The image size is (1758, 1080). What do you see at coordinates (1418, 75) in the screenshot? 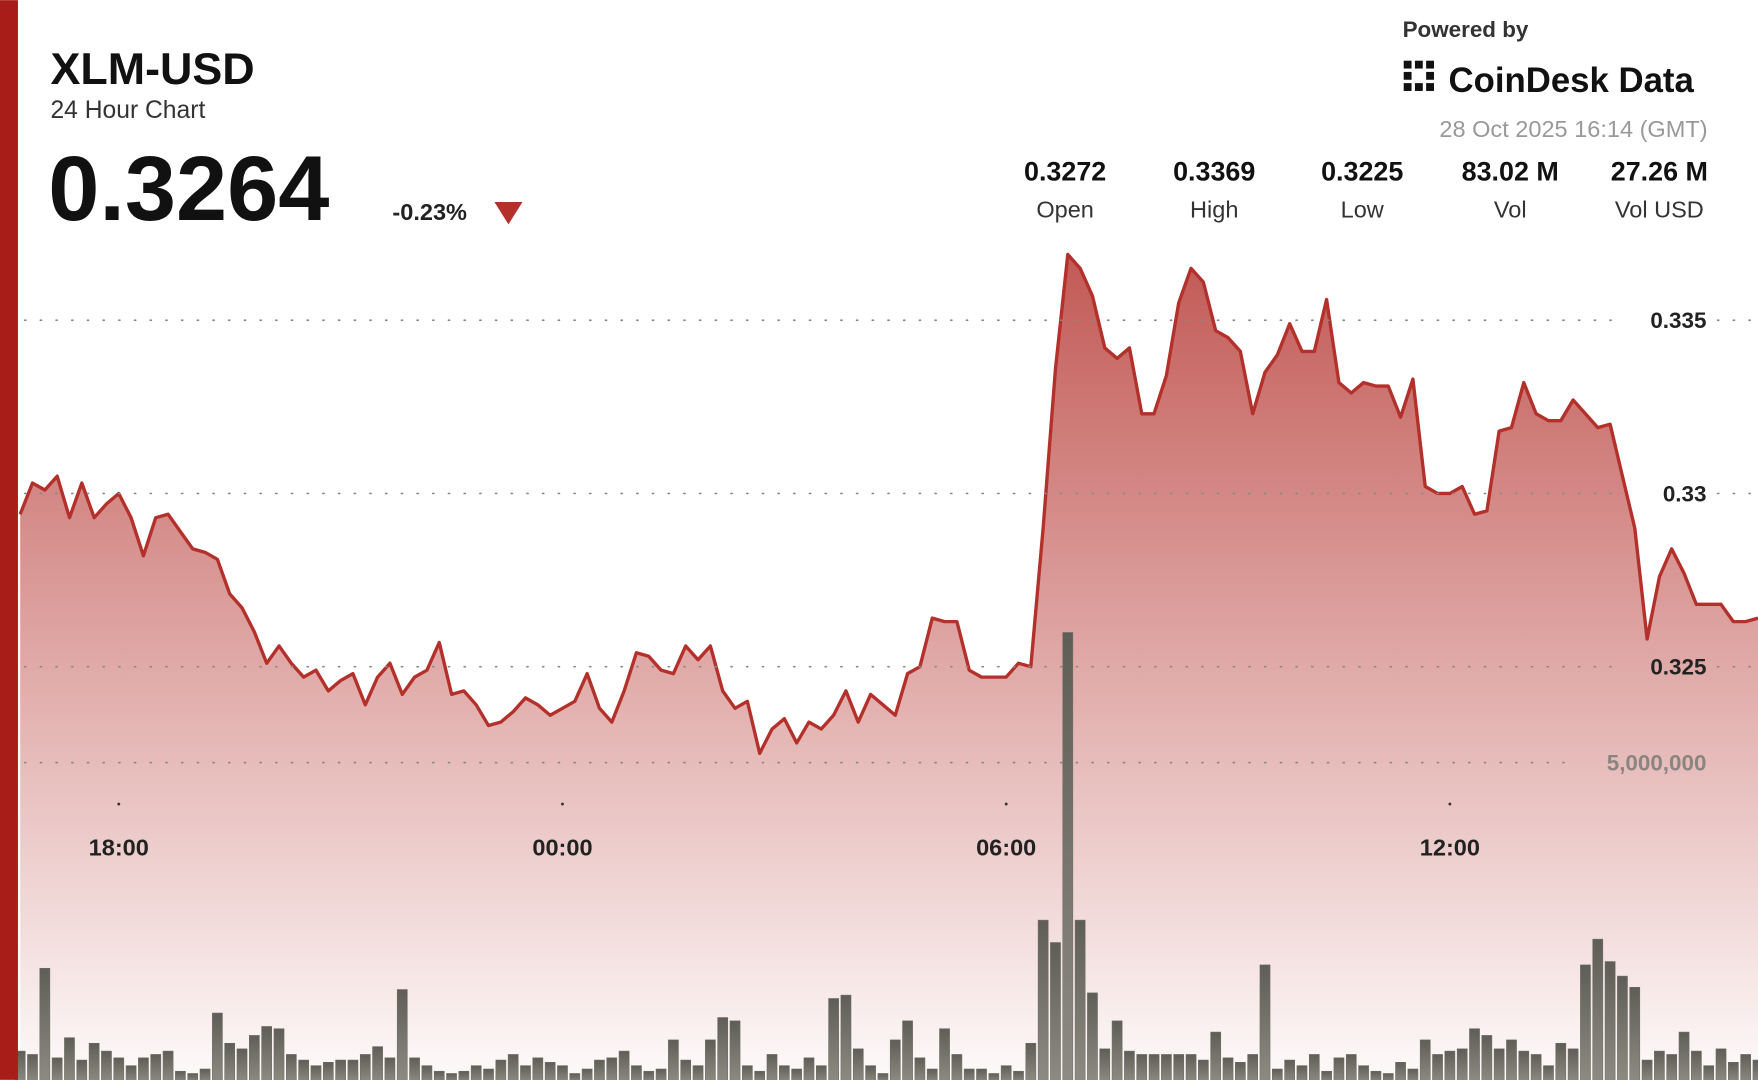
I see `brand-logo` at bounding box center [1418, 75].